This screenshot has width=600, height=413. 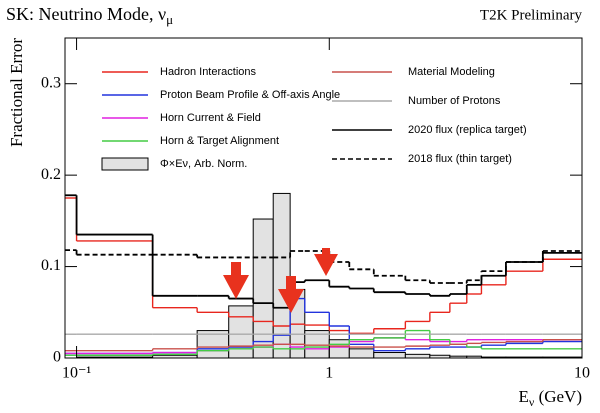 I want to click on y-tick-label: 0.2, so click(x=51, y=174).